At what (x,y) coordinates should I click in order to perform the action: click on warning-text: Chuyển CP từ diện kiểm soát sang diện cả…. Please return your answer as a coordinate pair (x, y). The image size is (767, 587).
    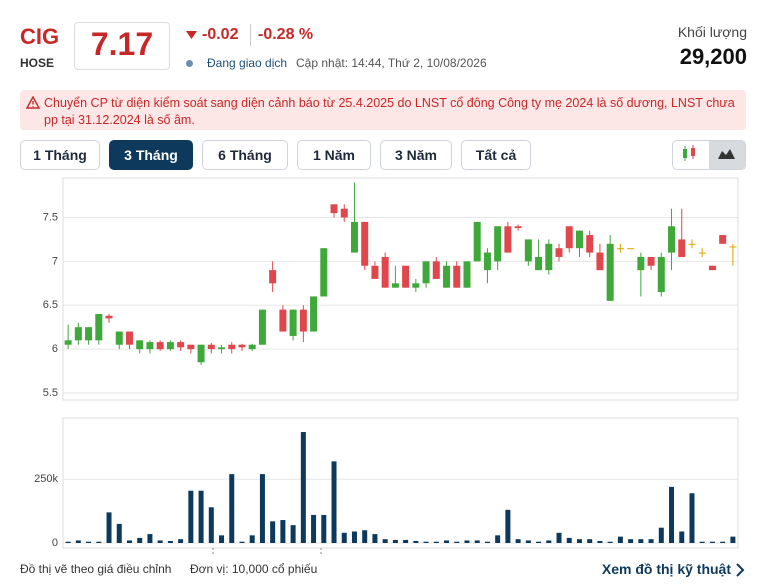
    Looking at the image, I should click on (389, 111).